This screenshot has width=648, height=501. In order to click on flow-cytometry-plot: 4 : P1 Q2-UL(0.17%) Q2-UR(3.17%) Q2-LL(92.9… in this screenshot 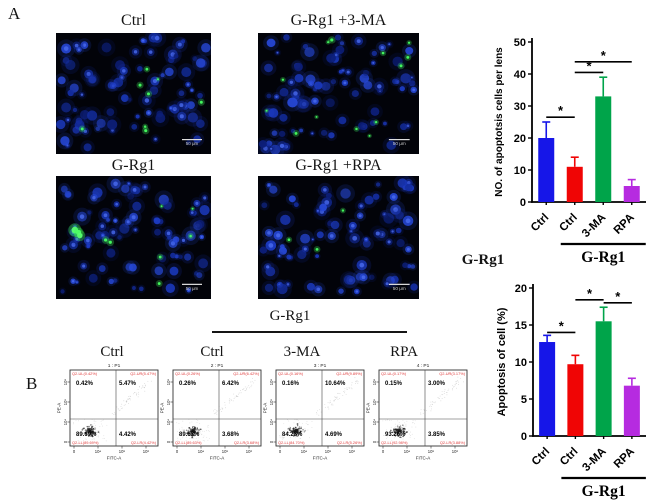, I will do `click(417, 412)`.